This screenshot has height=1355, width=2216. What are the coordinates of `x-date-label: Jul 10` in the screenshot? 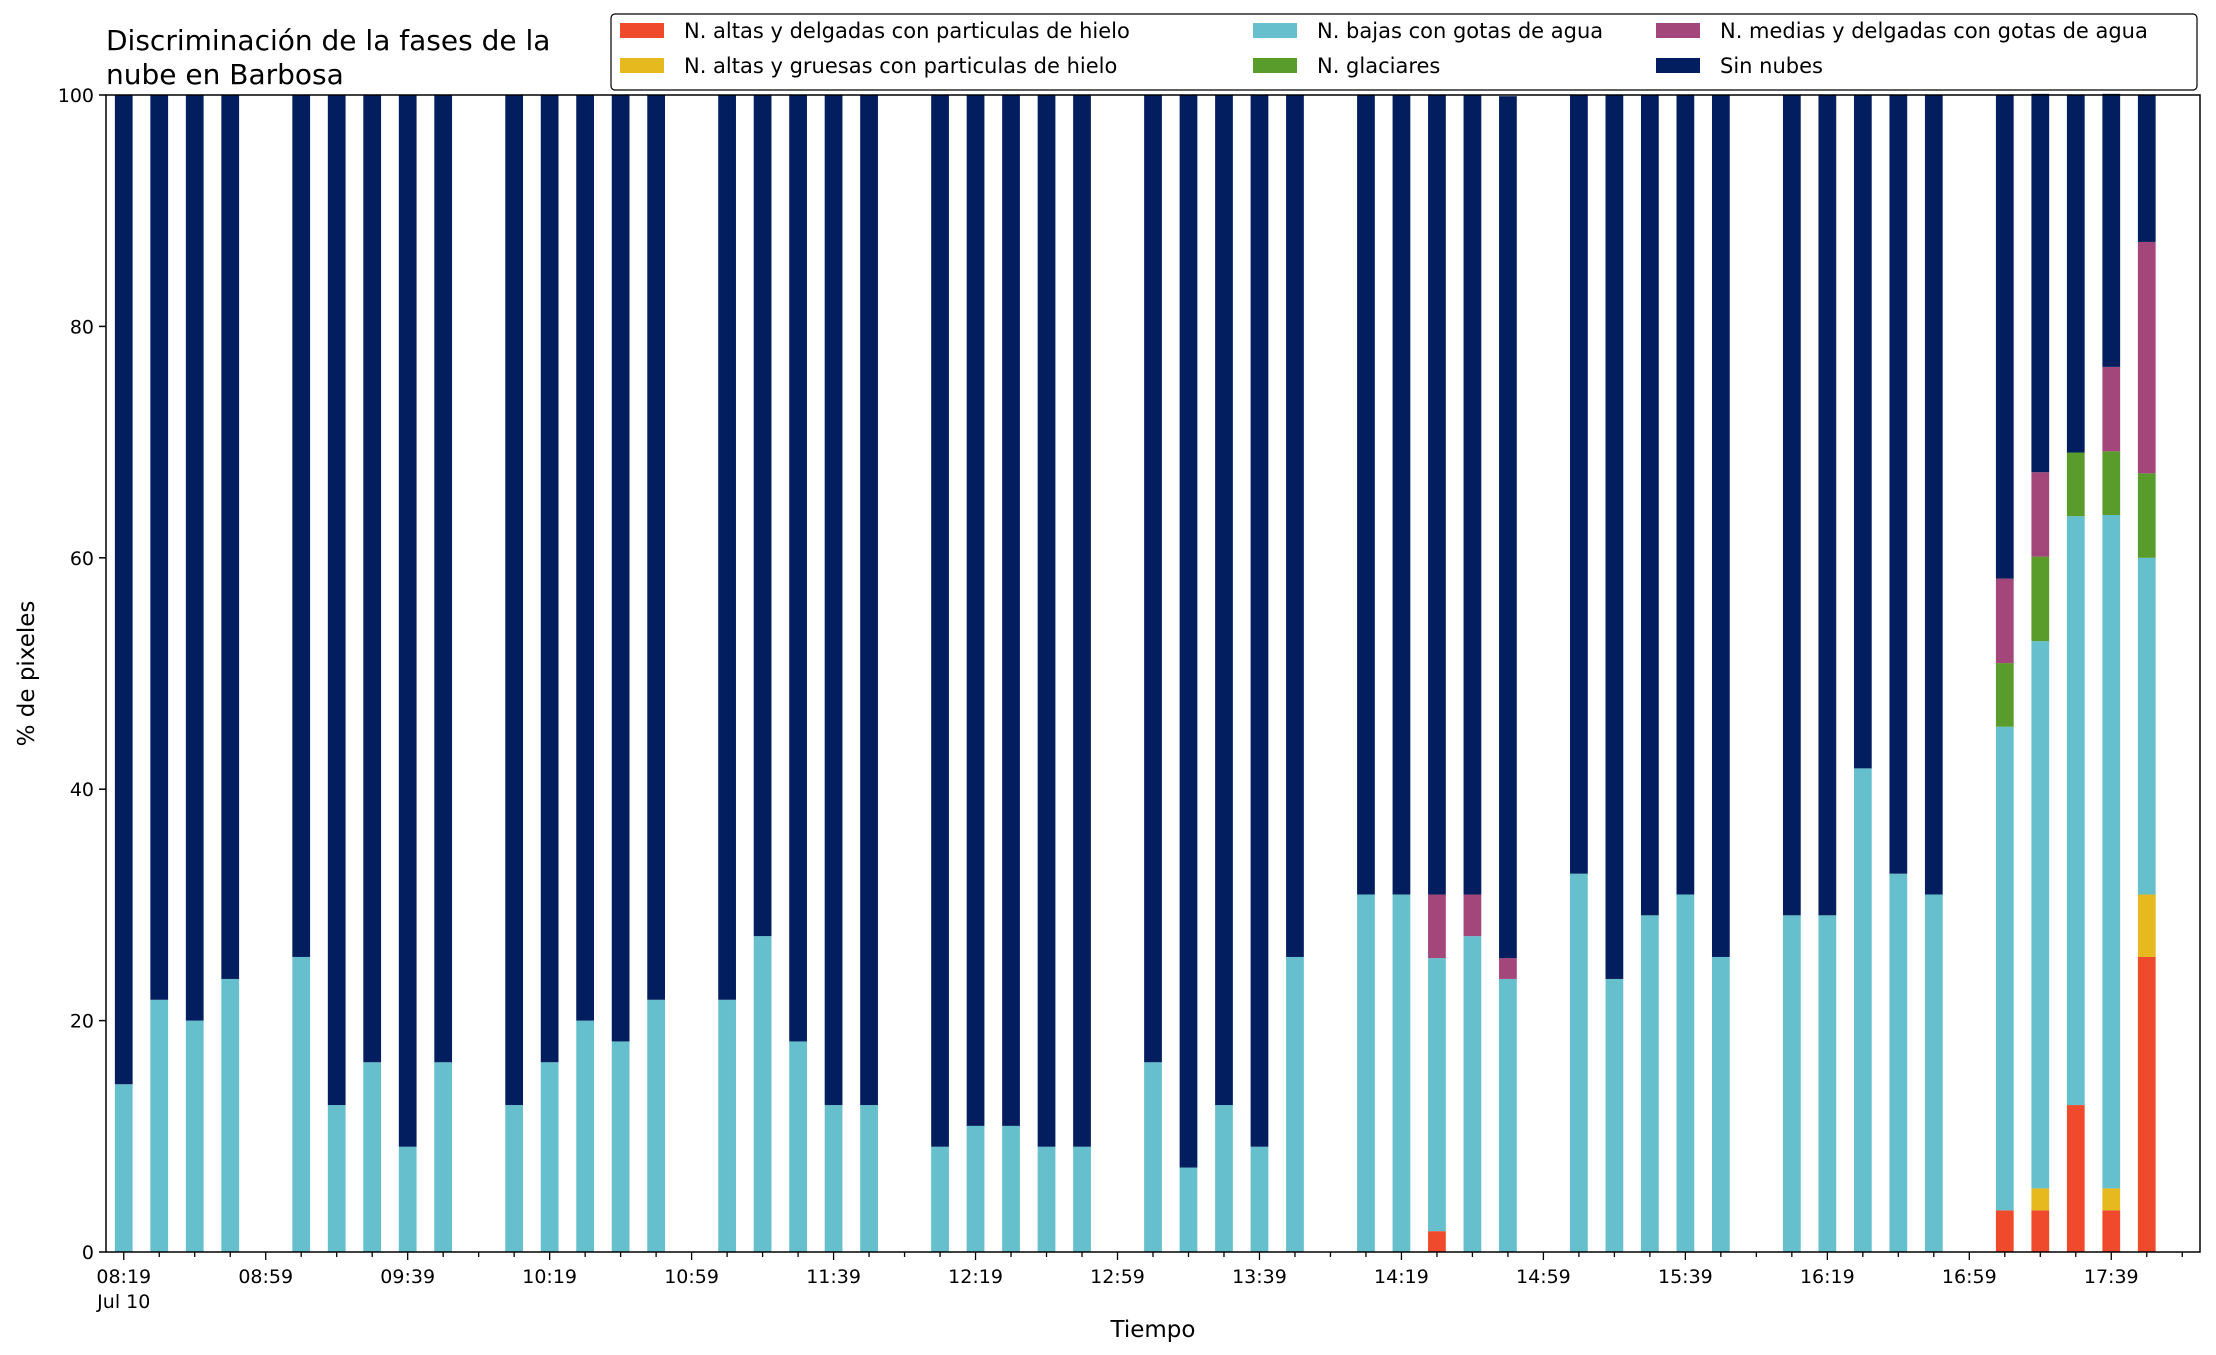 It's located at (123, 1302).